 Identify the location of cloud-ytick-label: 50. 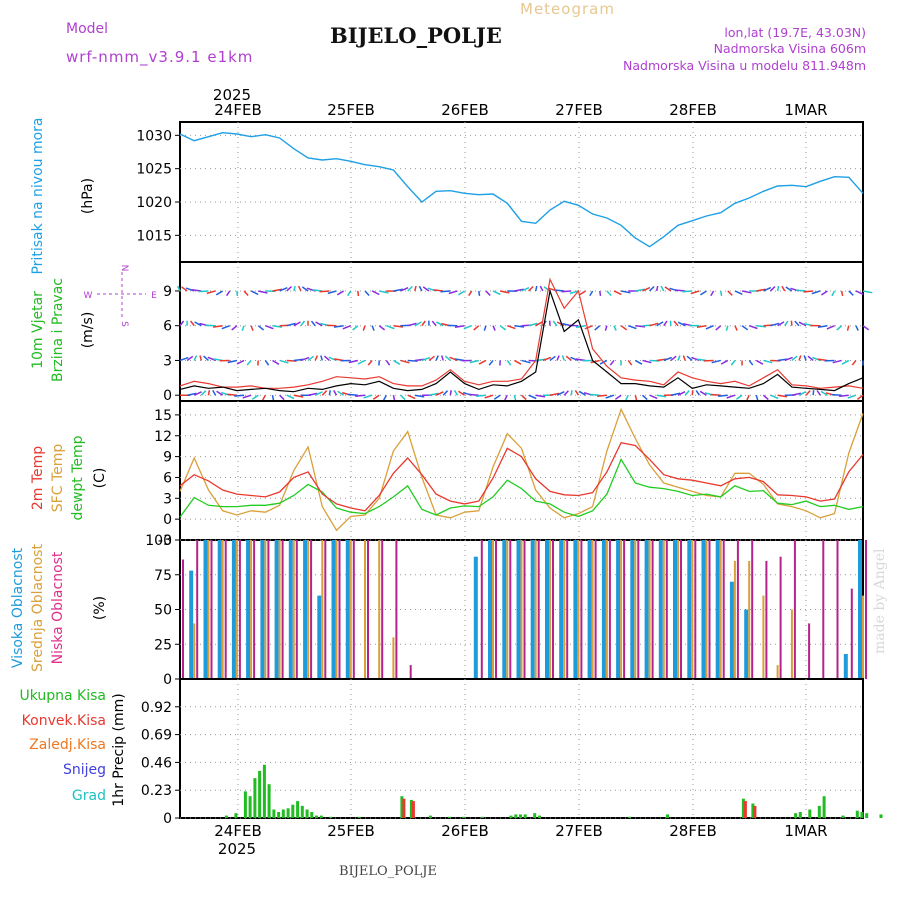
(163, 611).